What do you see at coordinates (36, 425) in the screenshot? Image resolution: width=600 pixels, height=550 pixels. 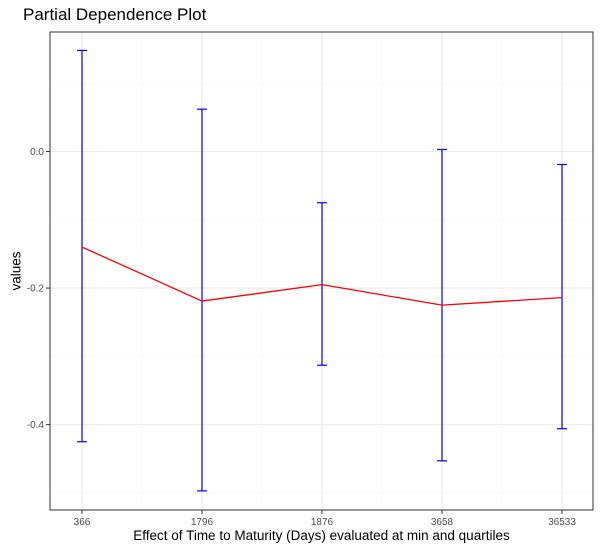 I see `y-tick-label: -0.4` at bounding box center [36, 425].